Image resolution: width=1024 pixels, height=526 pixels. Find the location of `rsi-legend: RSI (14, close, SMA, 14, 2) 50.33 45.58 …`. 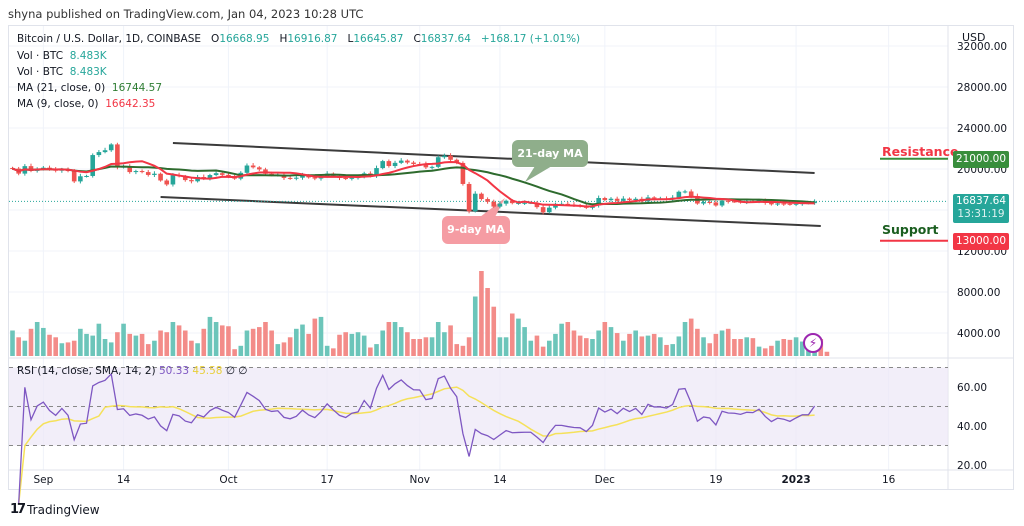

rsi-legend: RSI (14, close, SMA, 14, 2) 50.33 45.58 … is located at coordinates (132, 371).